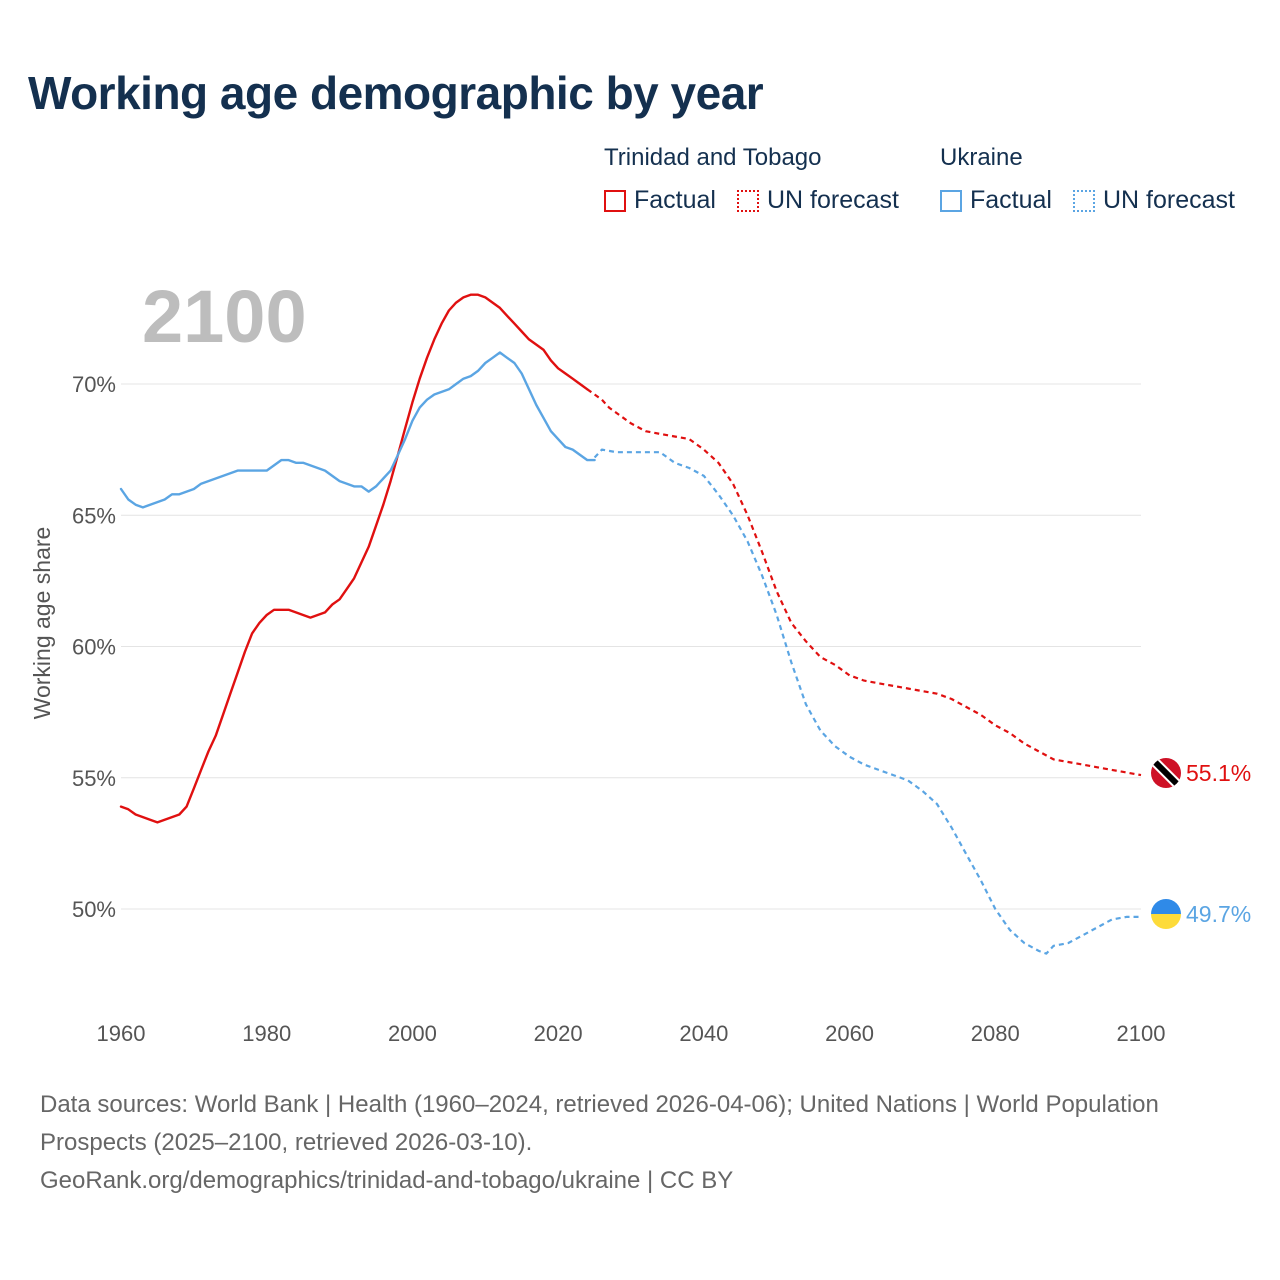 The image size is (1280, 1280). Describe the element at coordinates (266, 1033) in the screenshot. I see `x-tick-label: 1980` at that location.